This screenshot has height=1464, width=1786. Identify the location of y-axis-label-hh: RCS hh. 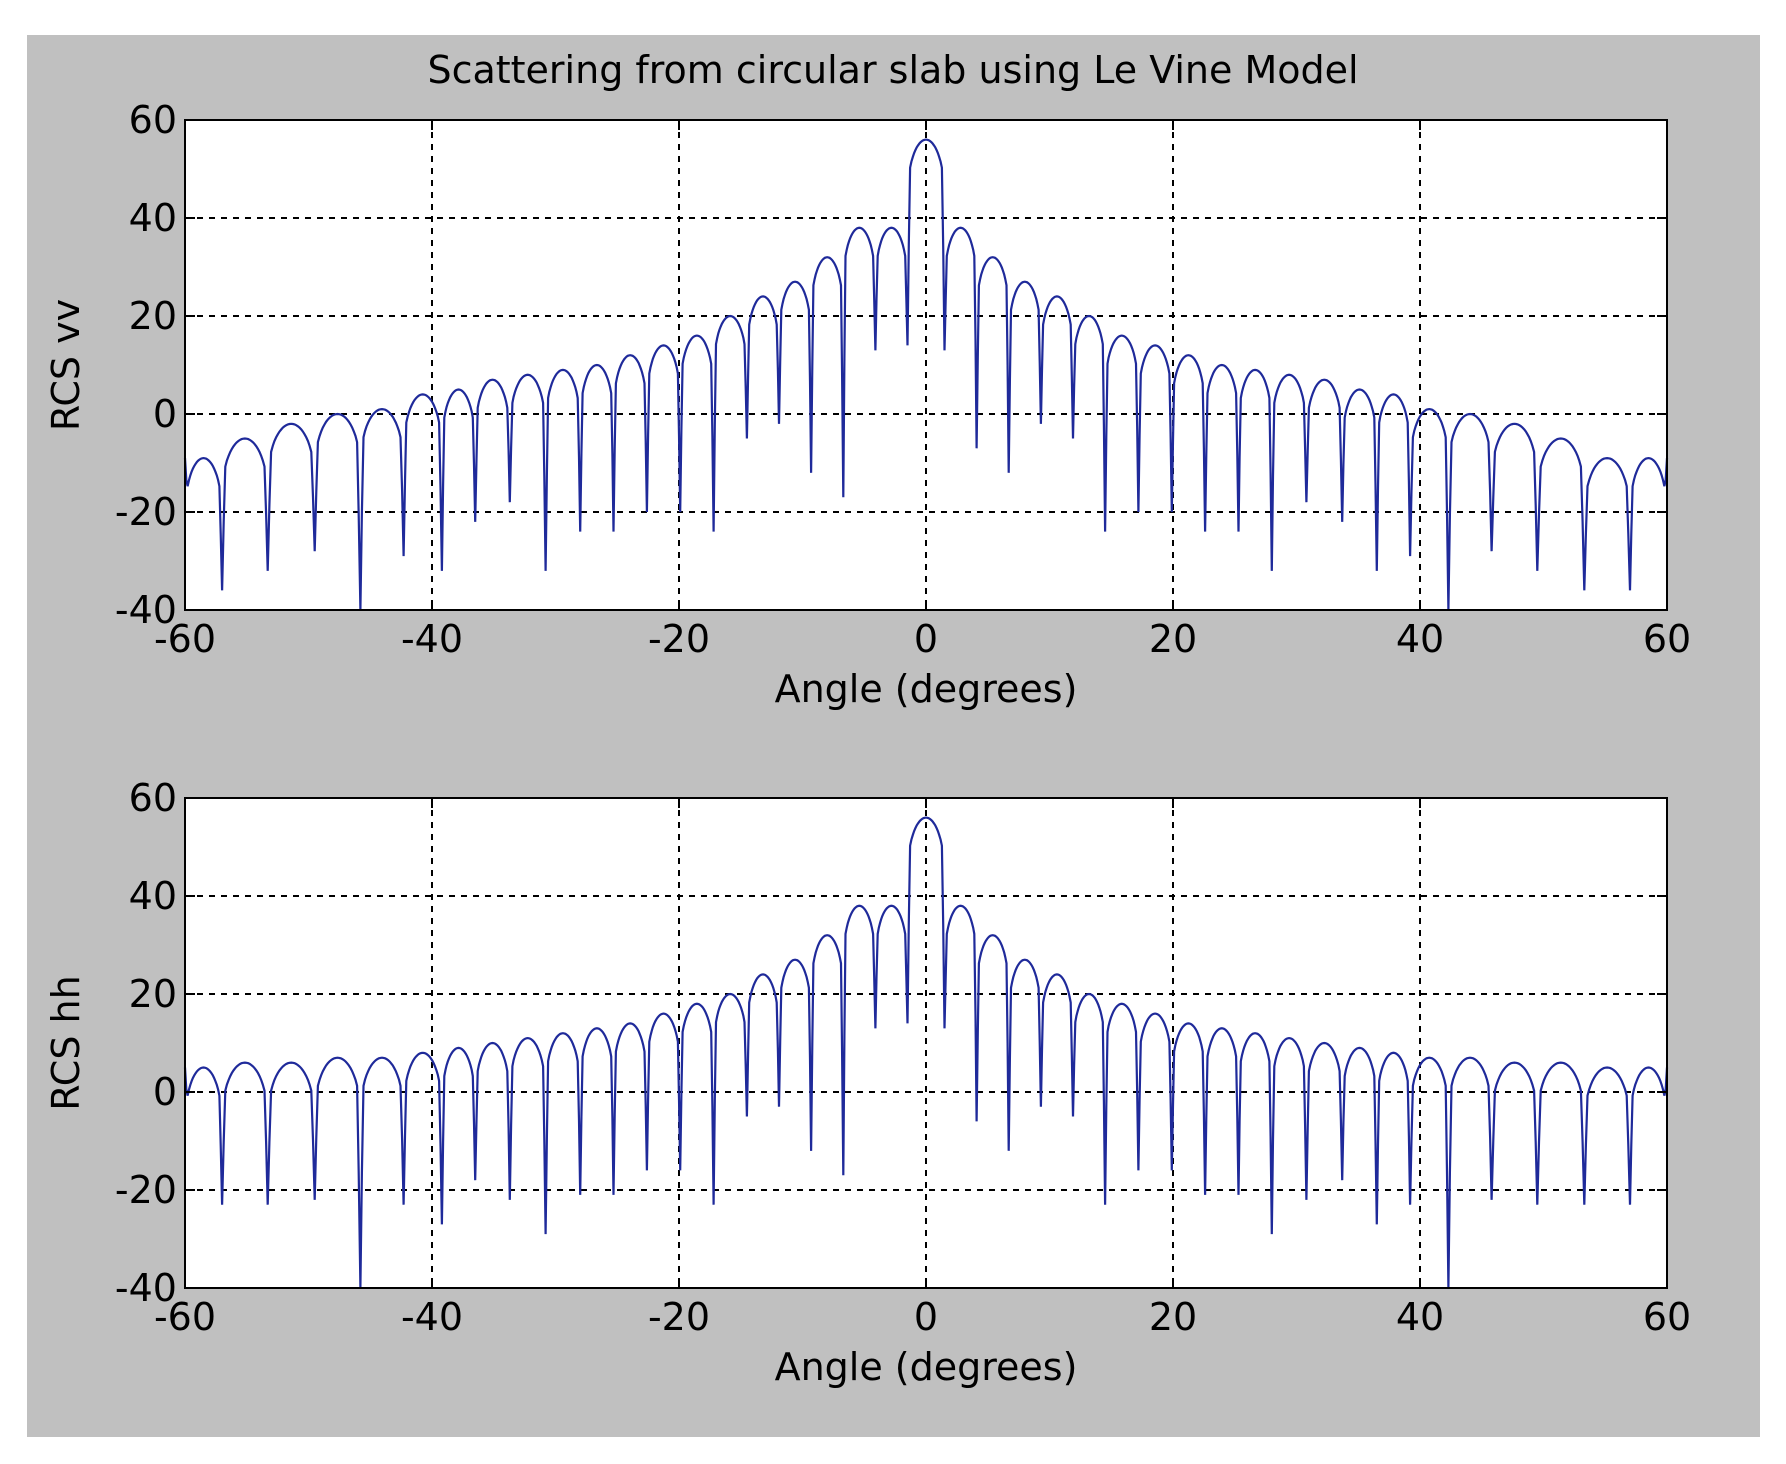
(66, 1042).